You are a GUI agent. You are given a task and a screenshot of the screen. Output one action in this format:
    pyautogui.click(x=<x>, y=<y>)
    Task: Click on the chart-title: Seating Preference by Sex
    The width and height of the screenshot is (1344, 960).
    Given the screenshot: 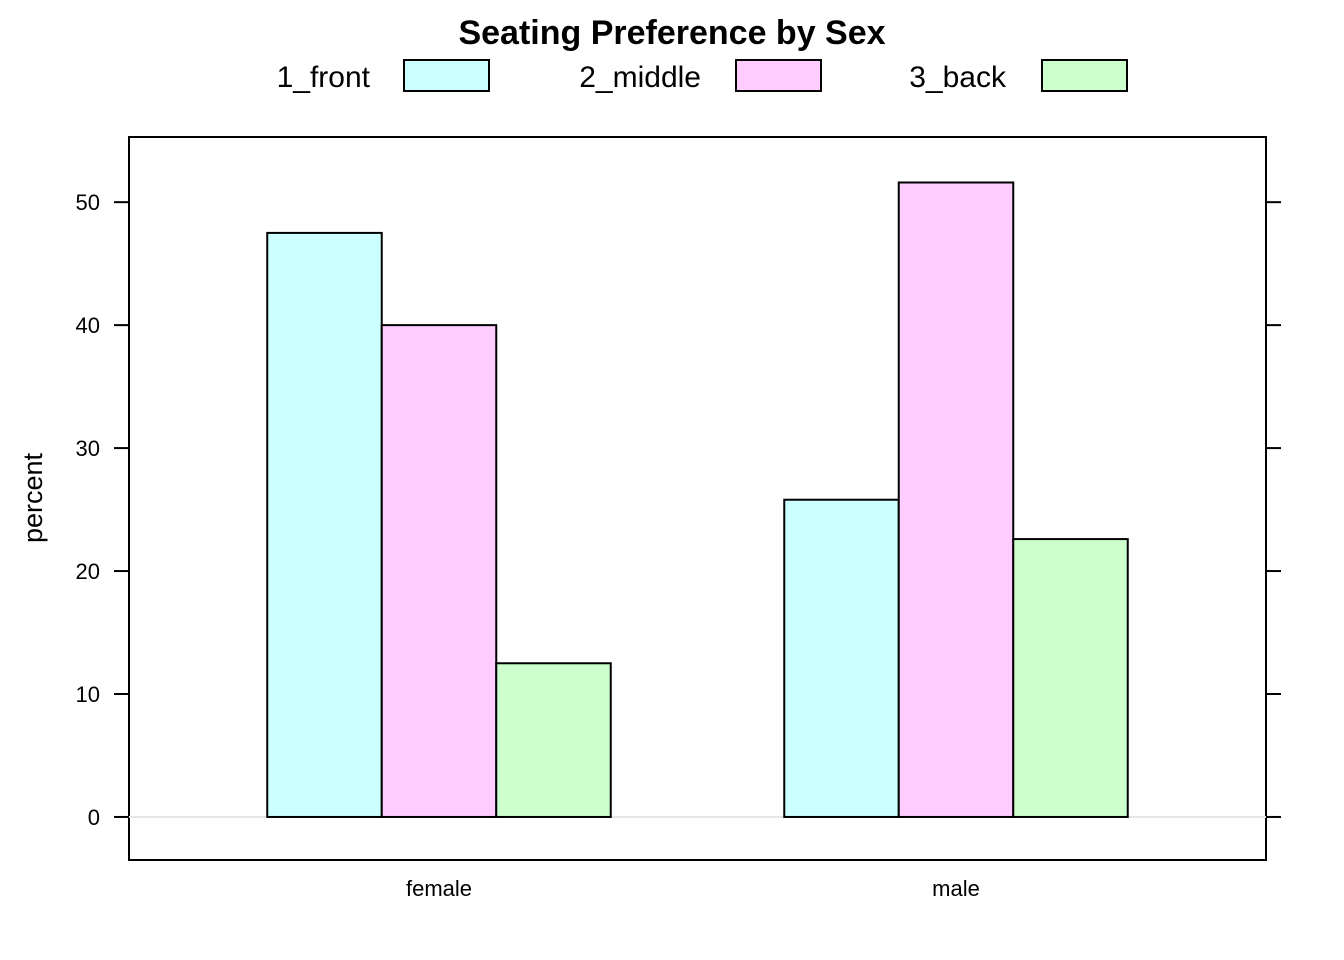 What is the action you would take?
    pyautogui.click(x=671, y=33)
    